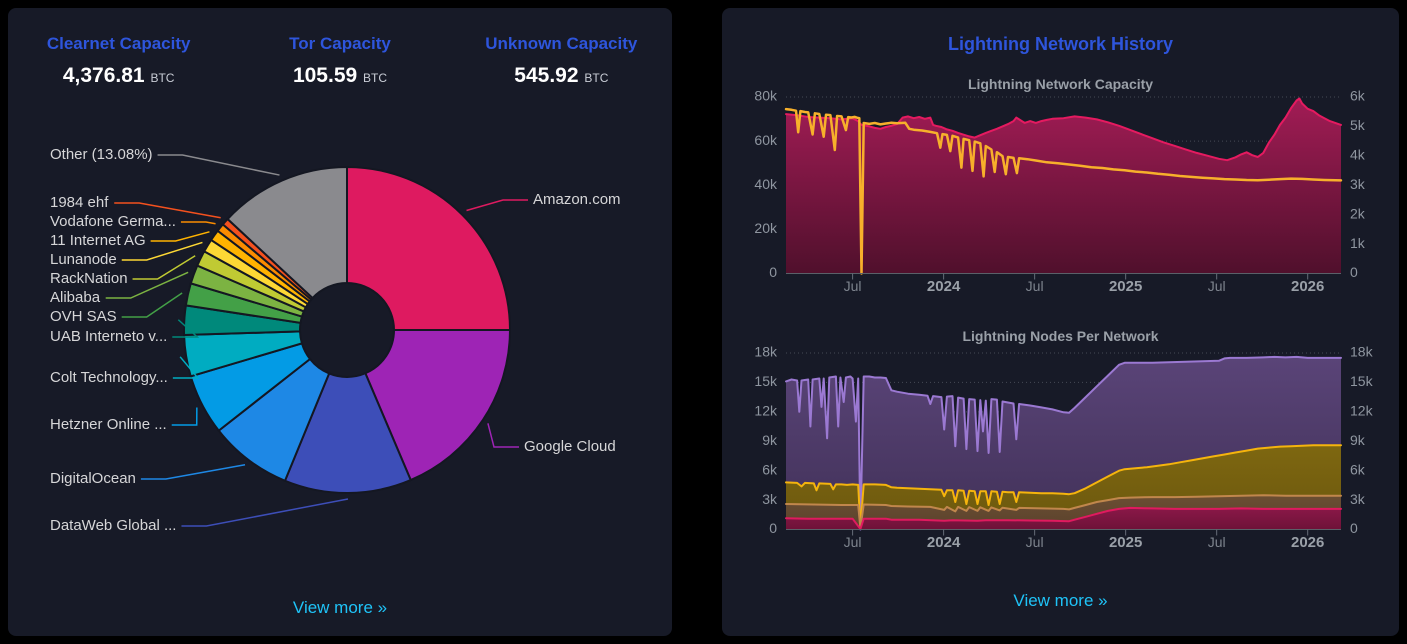  Describe the element at coordinates (1362, 381) in the screenshot. I see `y-axis-right-label: 15k` at that location.